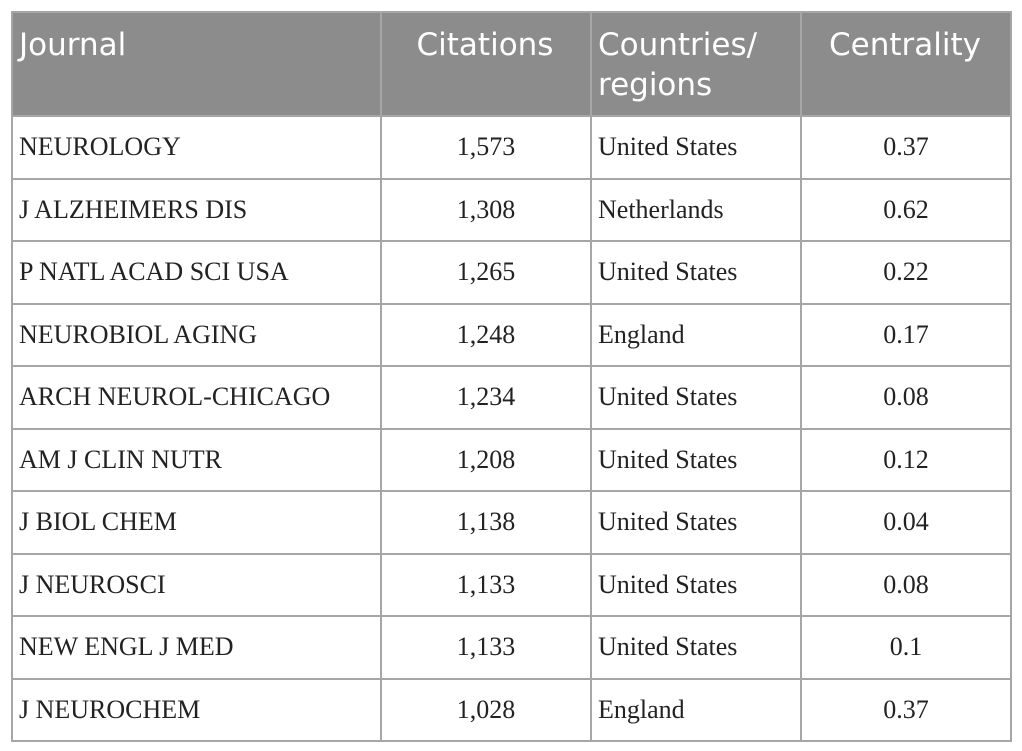 The width and height of the screenshot is (1022, 751). Describe the element at coordinates (196, 459) in the screenshot. I see `table-cell: AM J CLIN NUTR` at that location.